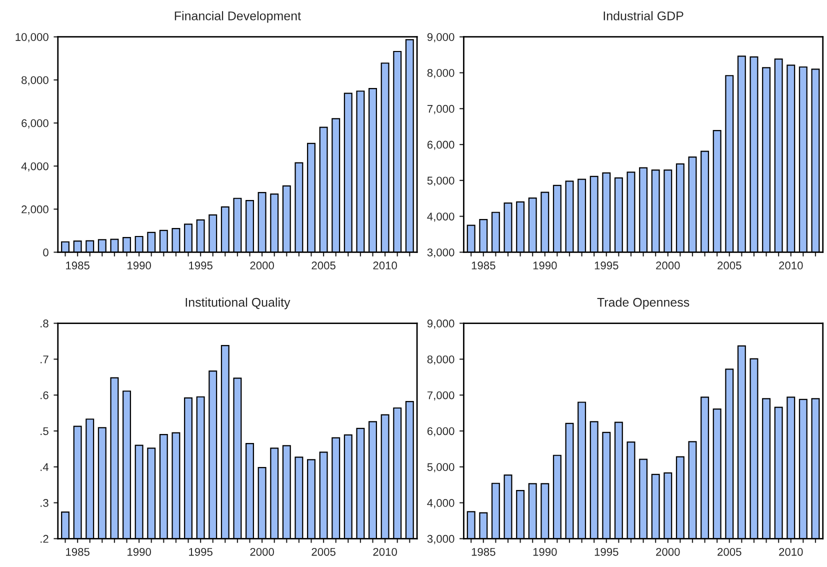 The image size is (827, 567). What do you see at coordinates (643, 304) in the screenshot?
I see `chart-title: Trade Openness` at bounding box center [643, 304].